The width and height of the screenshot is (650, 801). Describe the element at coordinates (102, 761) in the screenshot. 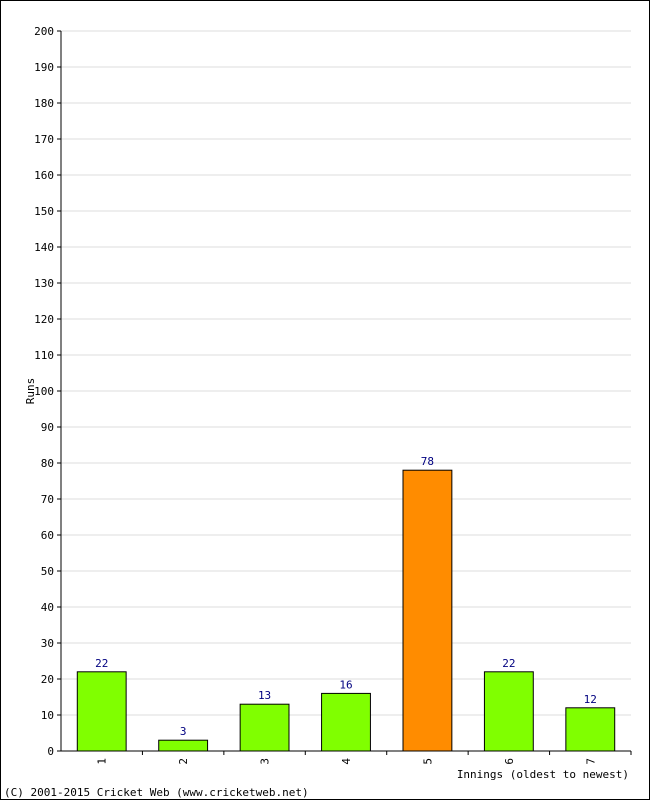

I see `x-tick-label: 1` at that location.